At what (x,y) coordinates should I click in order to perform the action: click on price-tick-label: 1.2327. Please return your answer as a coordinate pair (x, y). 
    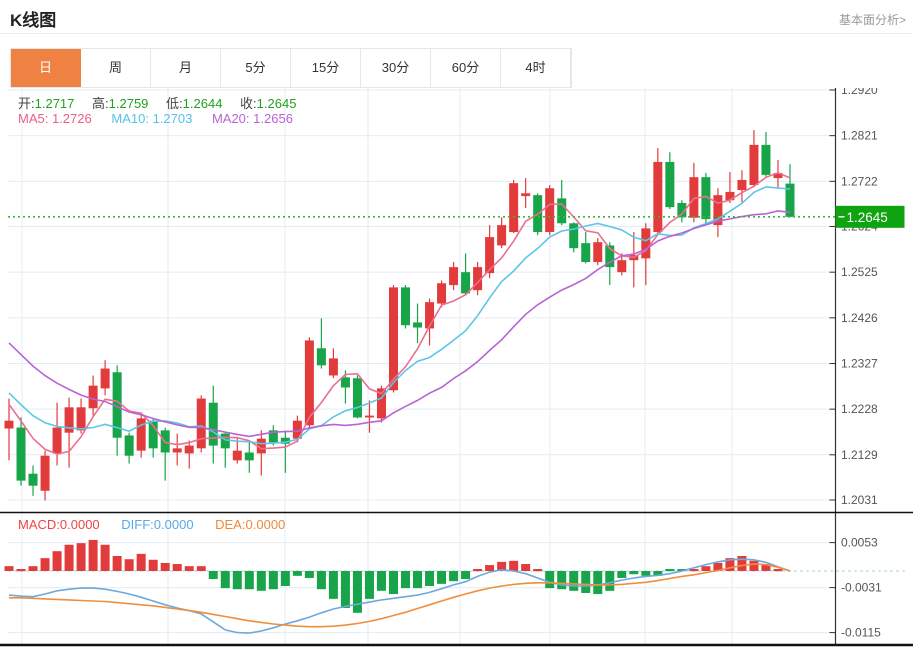
    Looking at the image, I should click on (859, 363).